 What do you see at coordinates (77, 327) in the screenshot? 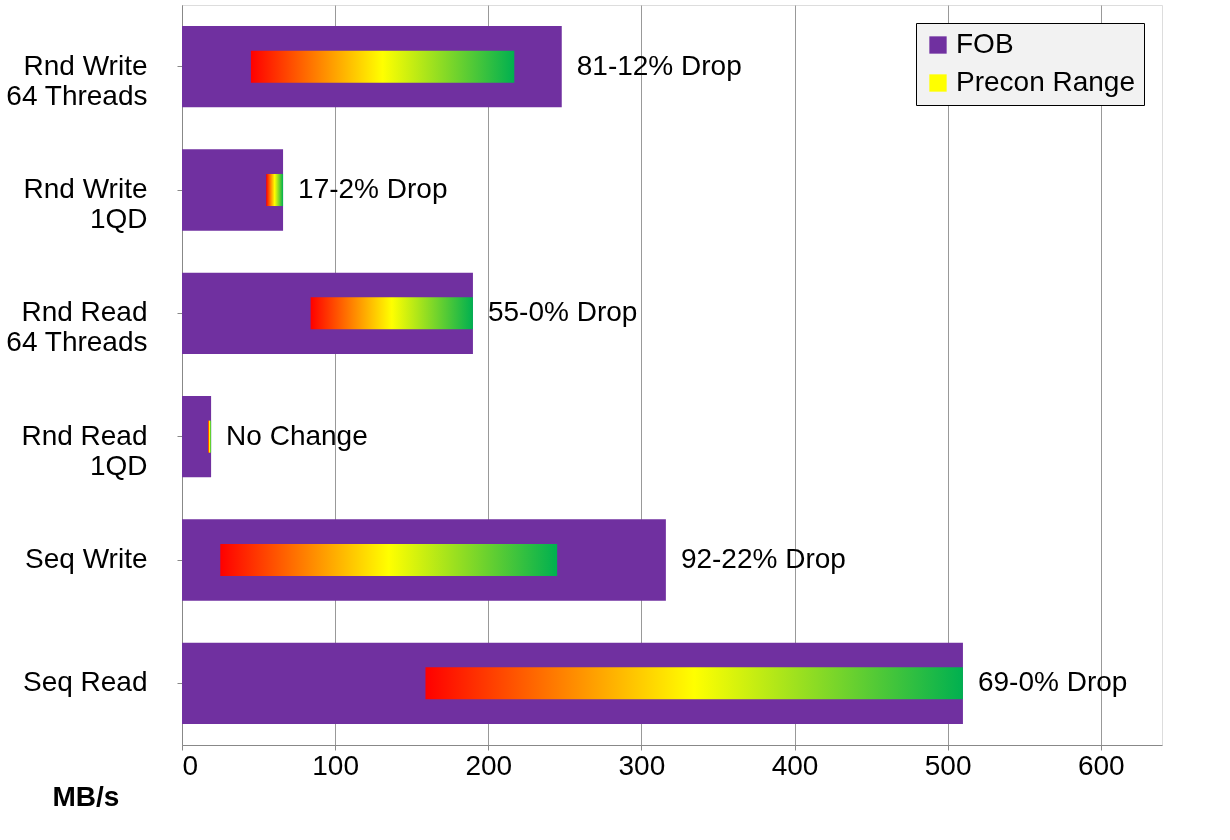
I see `y-tick-label: Rnd Read 64 Threads` at bounding box center [77, 327].